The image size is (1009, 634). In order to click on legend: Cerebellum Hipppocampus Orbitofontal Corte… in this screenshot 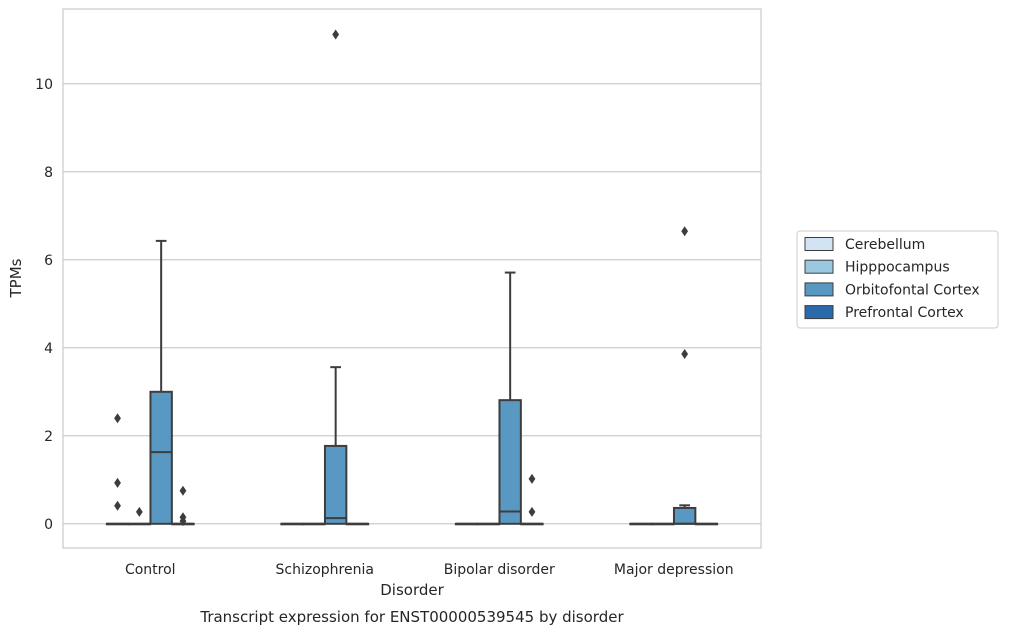, I will do `click(897, 279)`.